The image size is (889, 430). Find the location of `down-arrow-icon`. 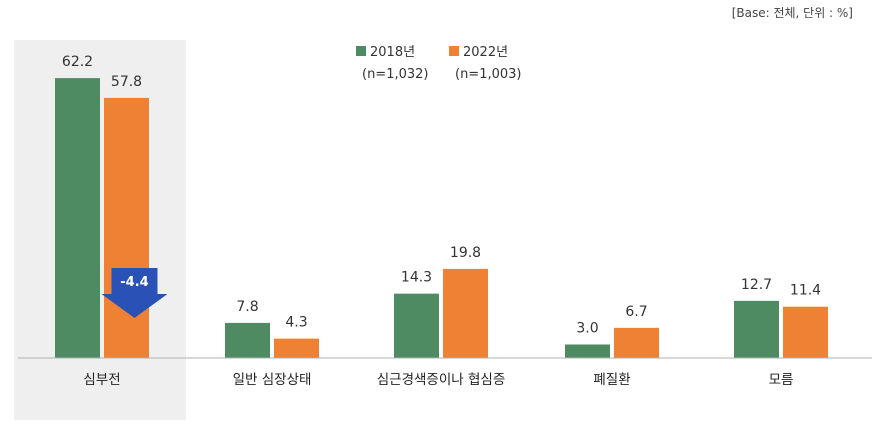

down-arrow-icon is located at coordinates (134, 293).